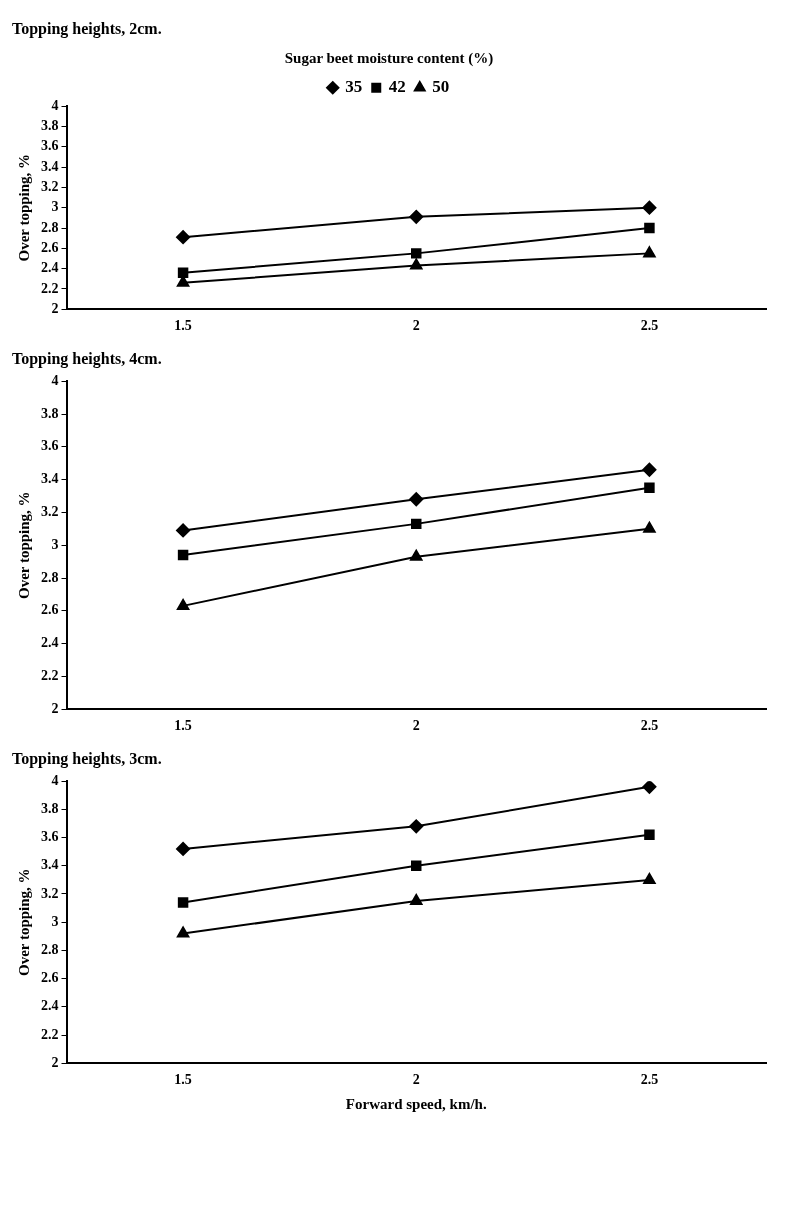  Describe the element at coordinates (354, 87) in the screenshot. I see `legend-label: 35` at that location.